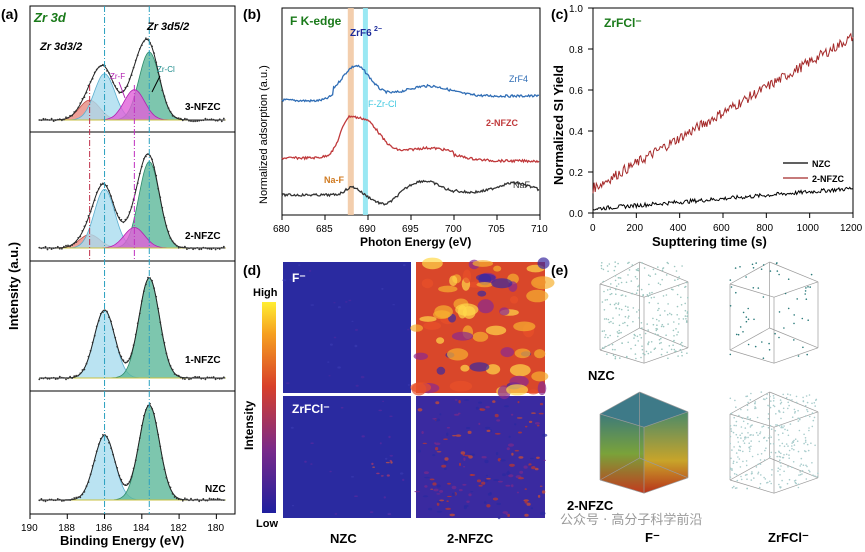 The image size is (865, 552). Describe the element at coordinates (808, 228) in the screenshot. I see `c-xtick-label-5: 1000` at that location.